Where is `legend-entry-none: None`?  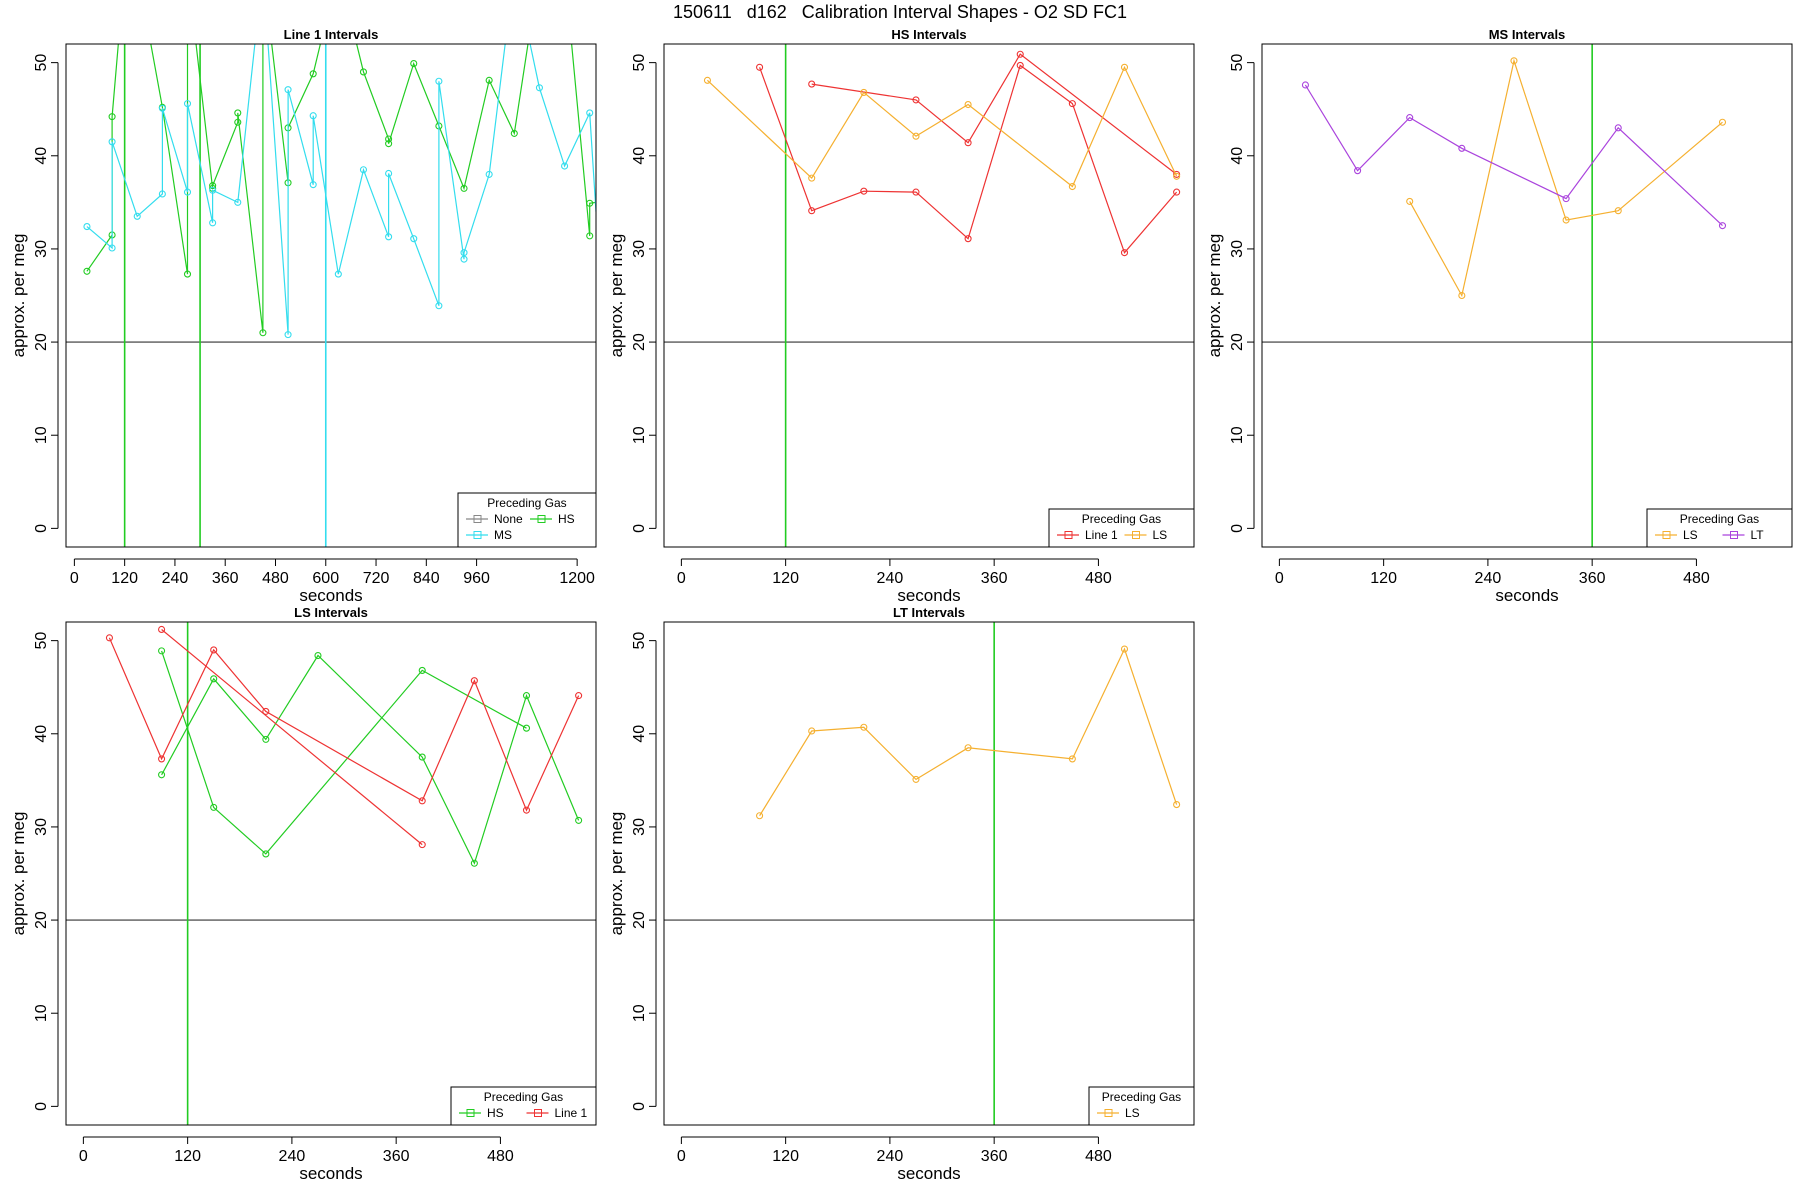 legend-entry-none: None is located at coordinates (494, 519).